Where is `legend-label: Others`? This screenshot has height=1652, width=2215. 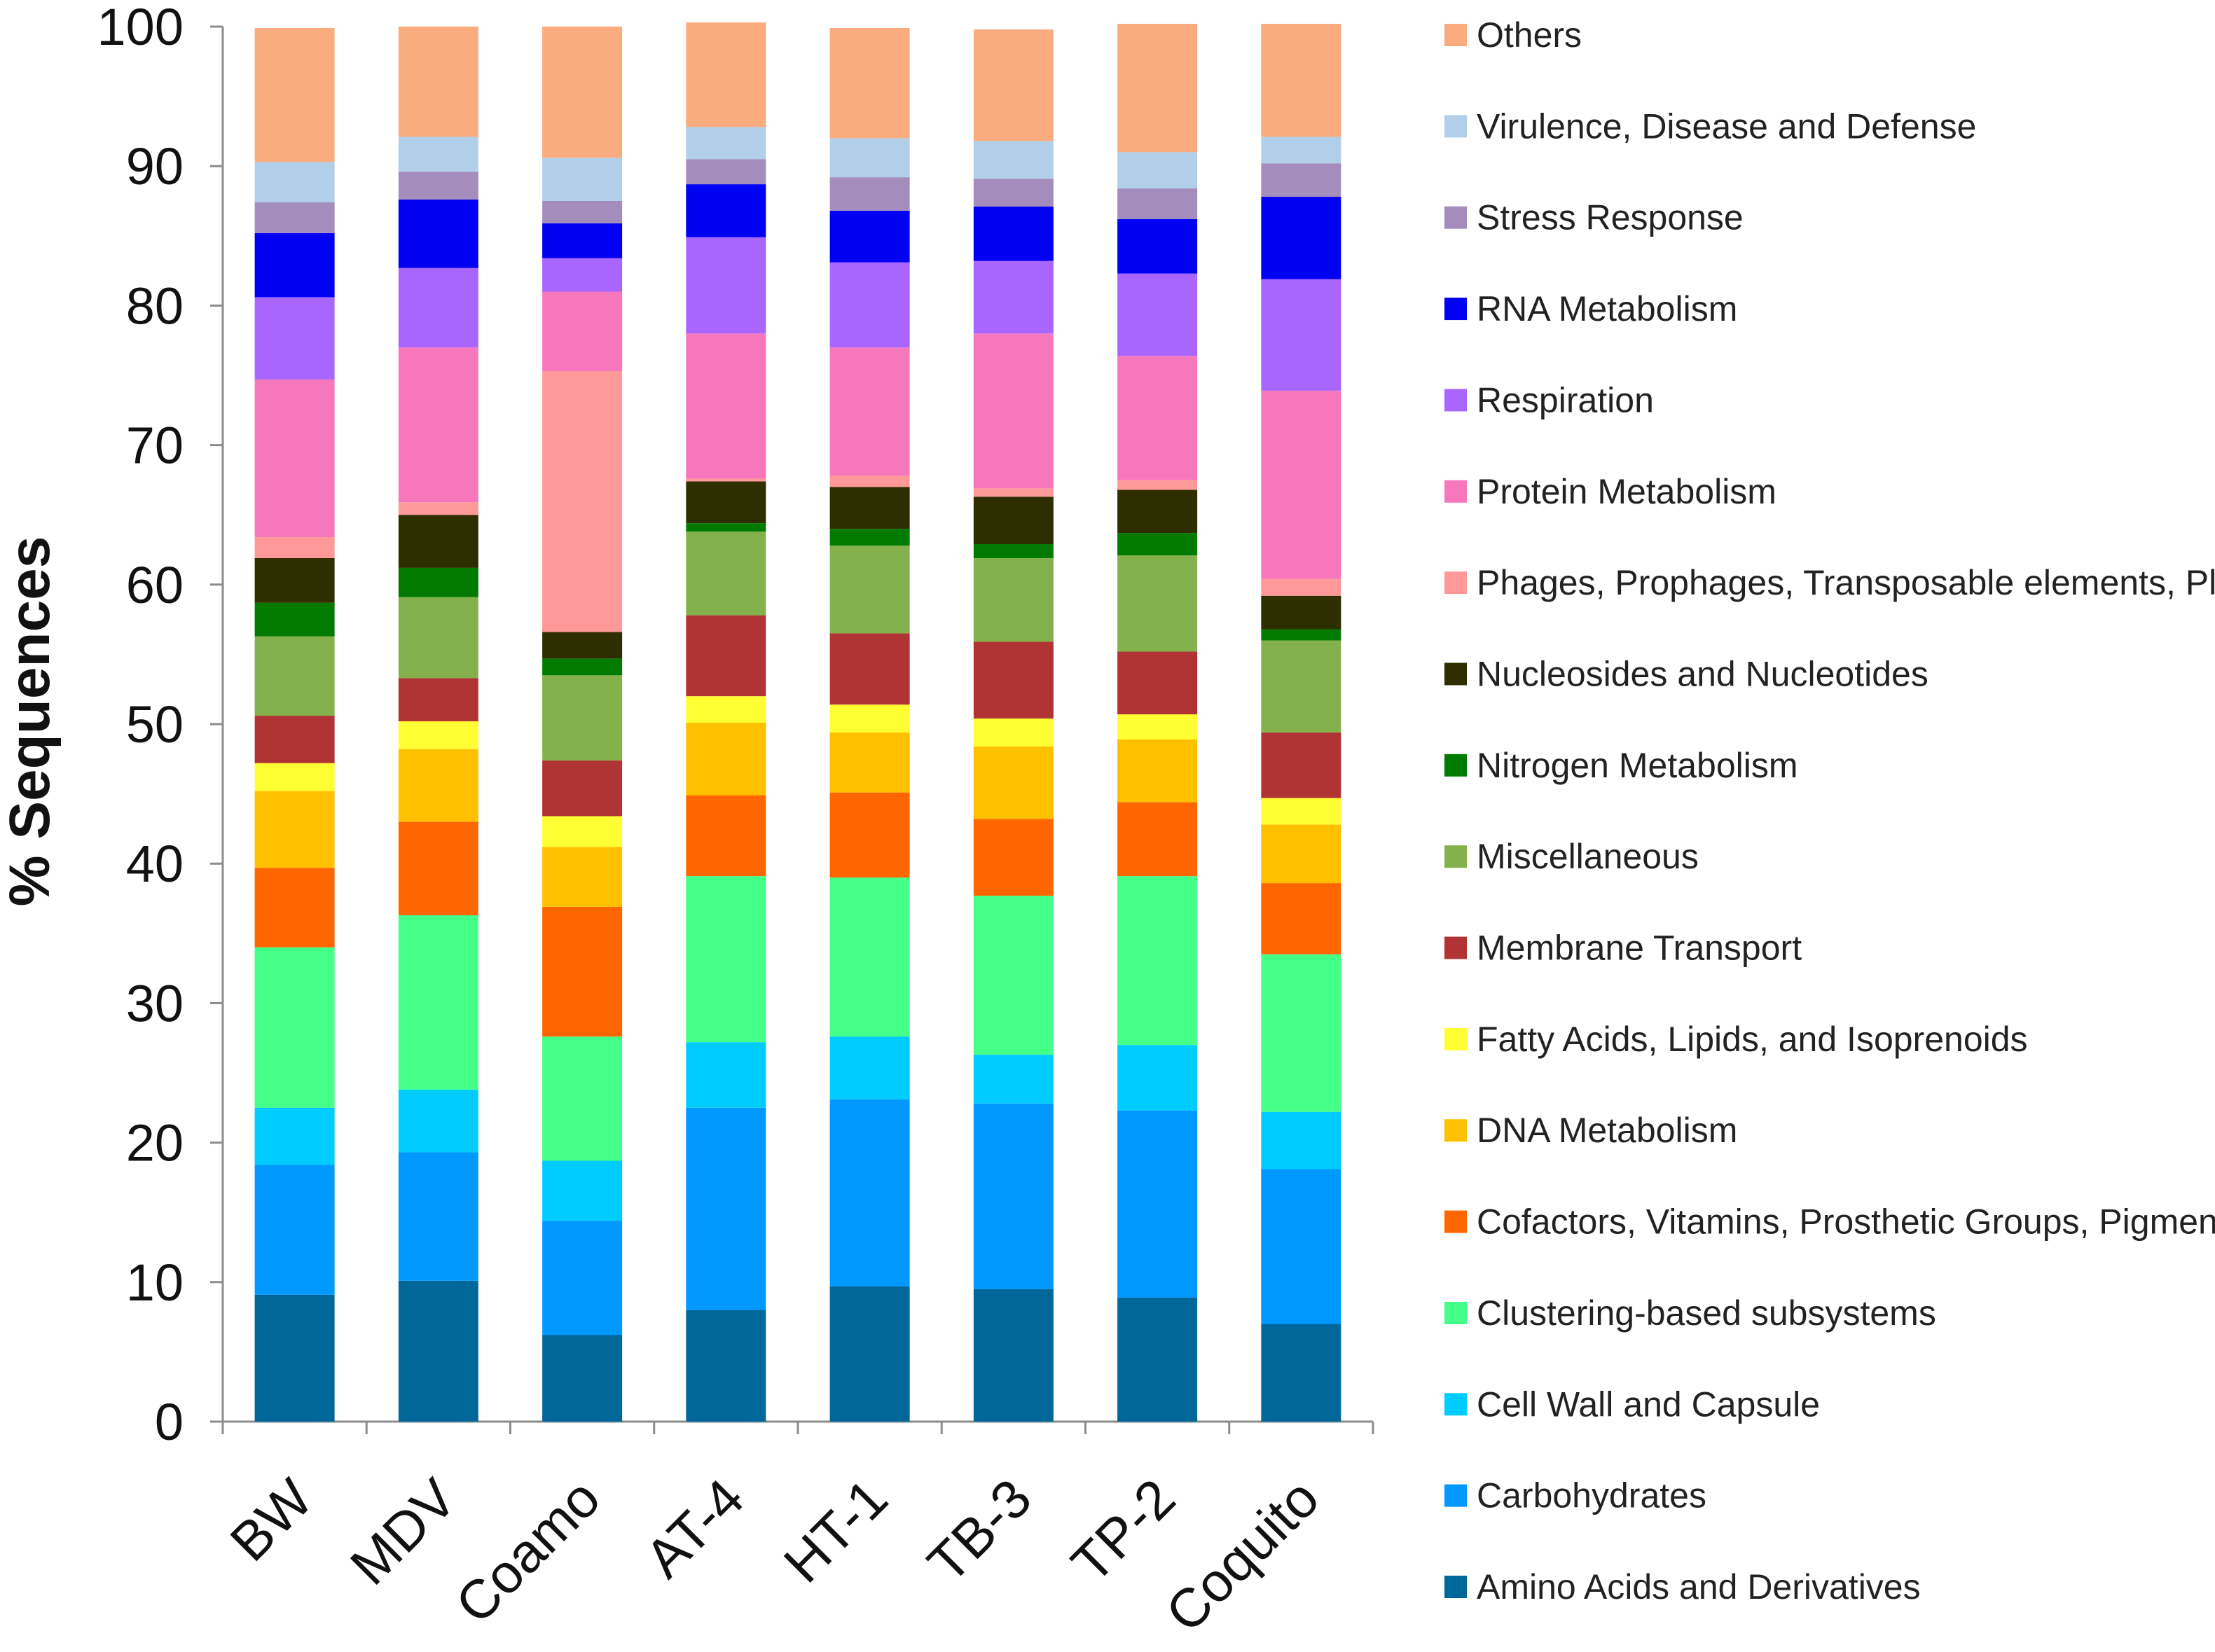 legend-label: Others is located at coordinates (1529, 35).